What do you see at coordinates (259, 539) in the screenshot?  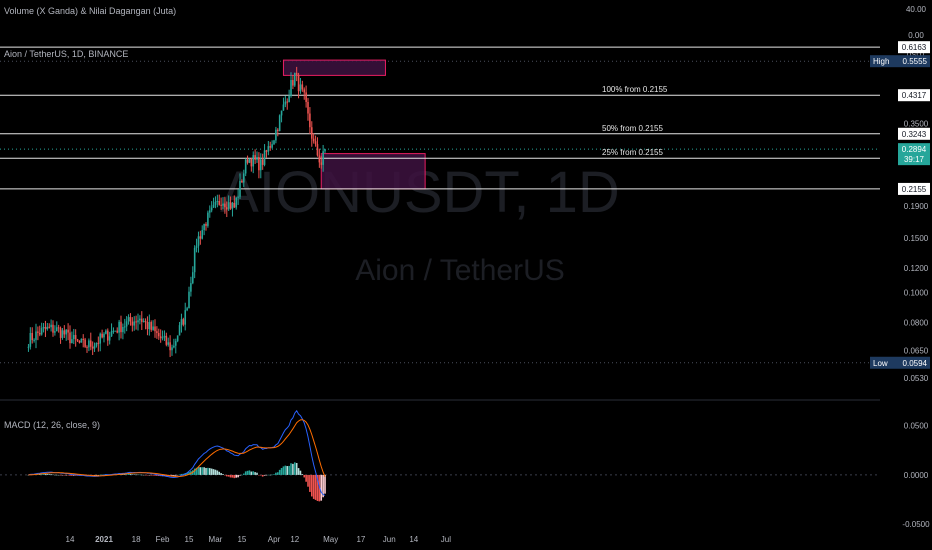 I see `time-axis: 14 2021 18 Feb 15 Mar 15 Apr 12 May 17 Jun 14 Jul` at bounding box center [259, 539].